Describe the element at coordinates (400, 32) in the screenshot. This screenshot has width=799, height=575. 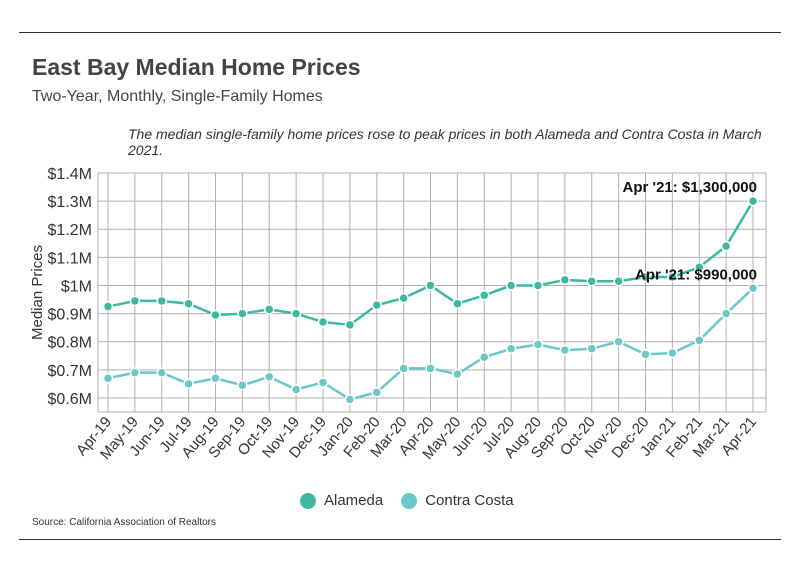
I see `top-rule` at that location.